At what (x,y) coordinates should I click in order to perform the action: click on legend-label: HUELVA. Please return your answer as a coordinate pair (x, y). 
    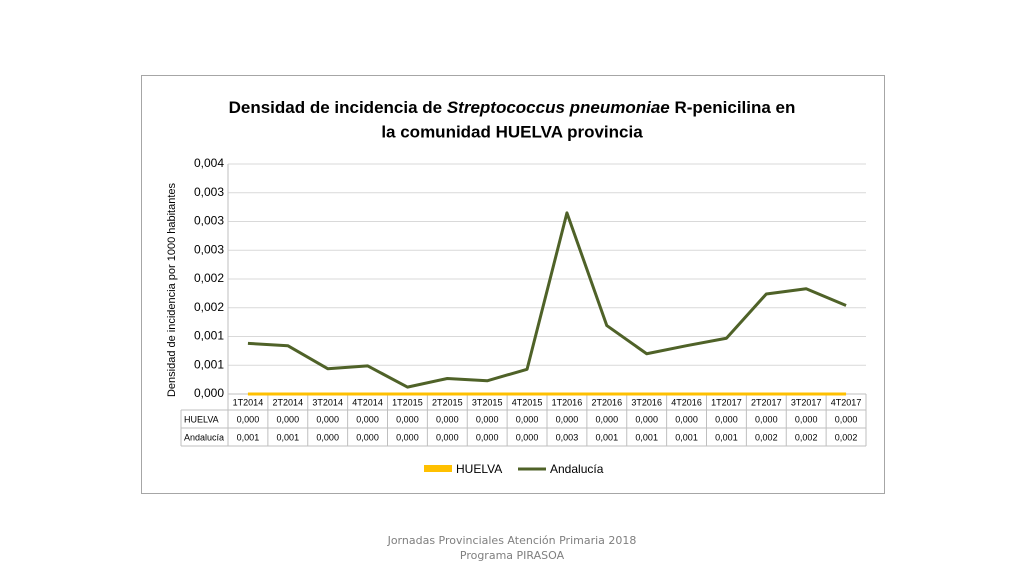
    Looking at the image, I should click on (479, 469).